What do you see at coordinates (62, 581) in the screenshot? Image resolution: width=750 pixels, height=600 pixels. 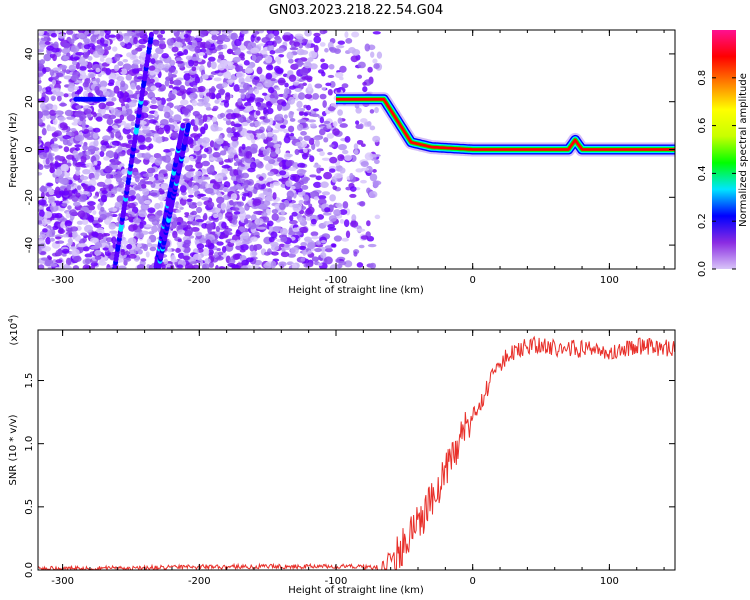 I see `x-tick-label: -300` at bounding box center [62, 581].